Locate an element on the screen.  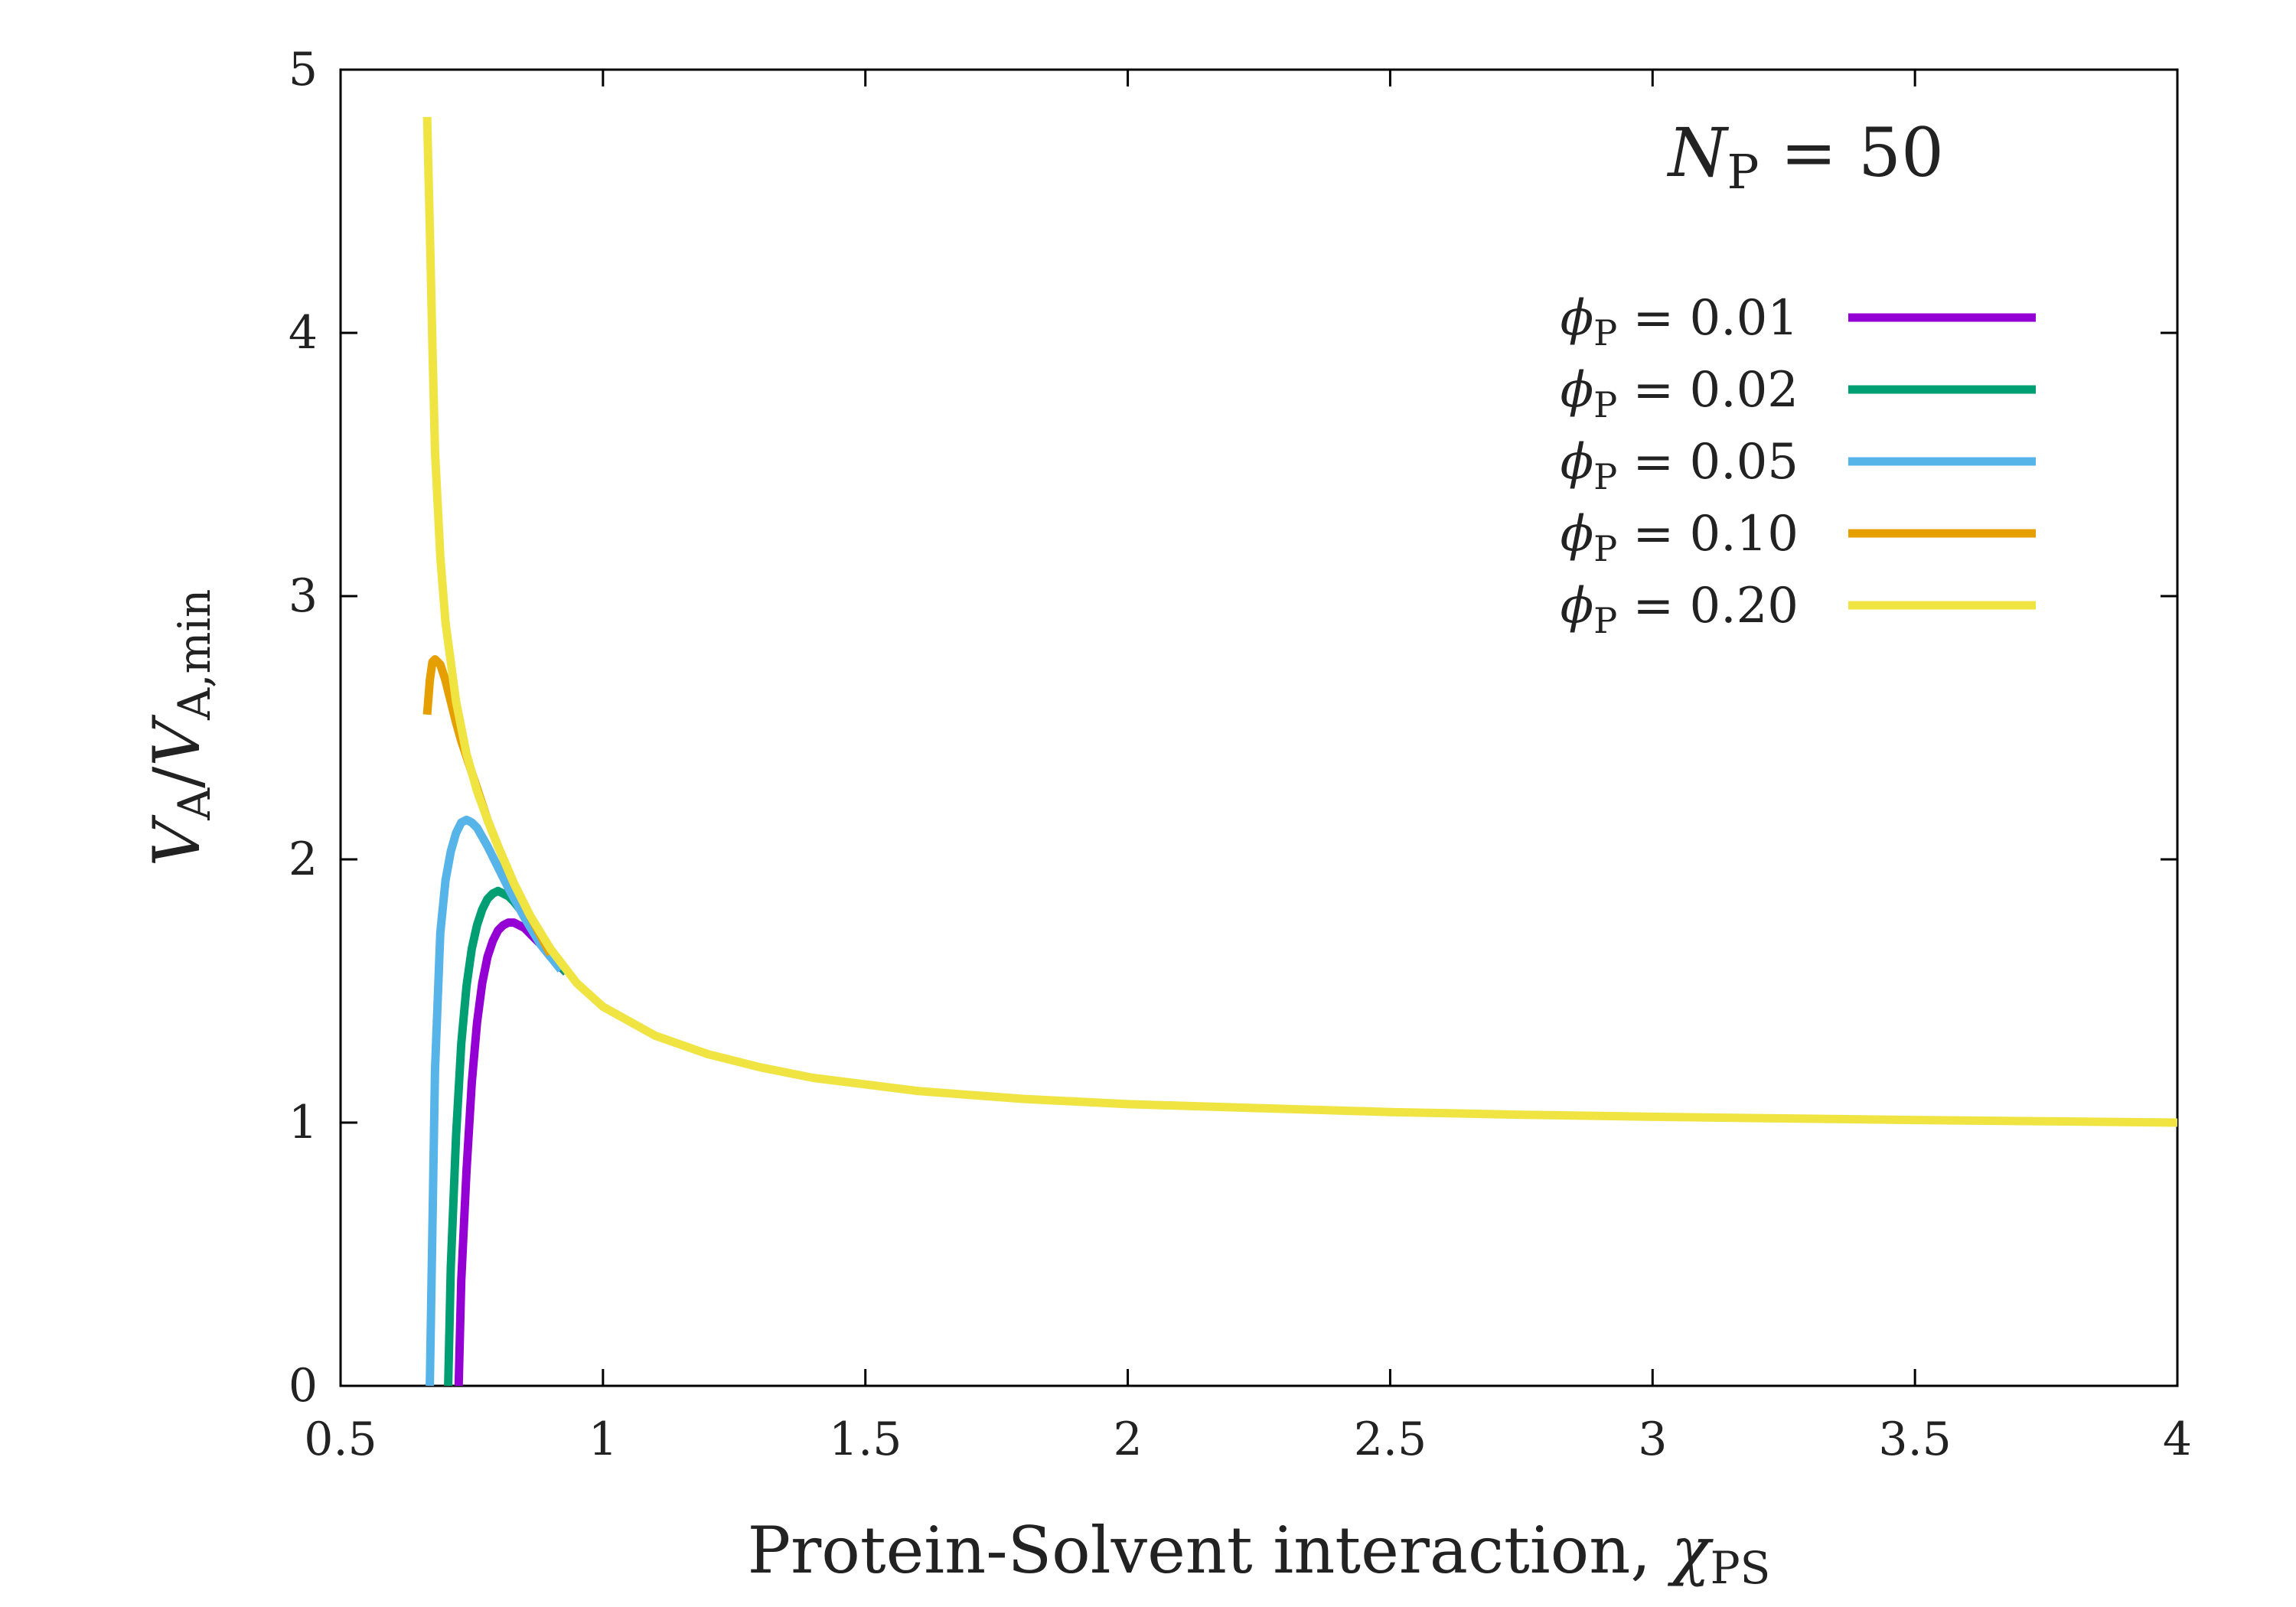
np-annotation: NP = 50 is located at coordinates (1805, 157).